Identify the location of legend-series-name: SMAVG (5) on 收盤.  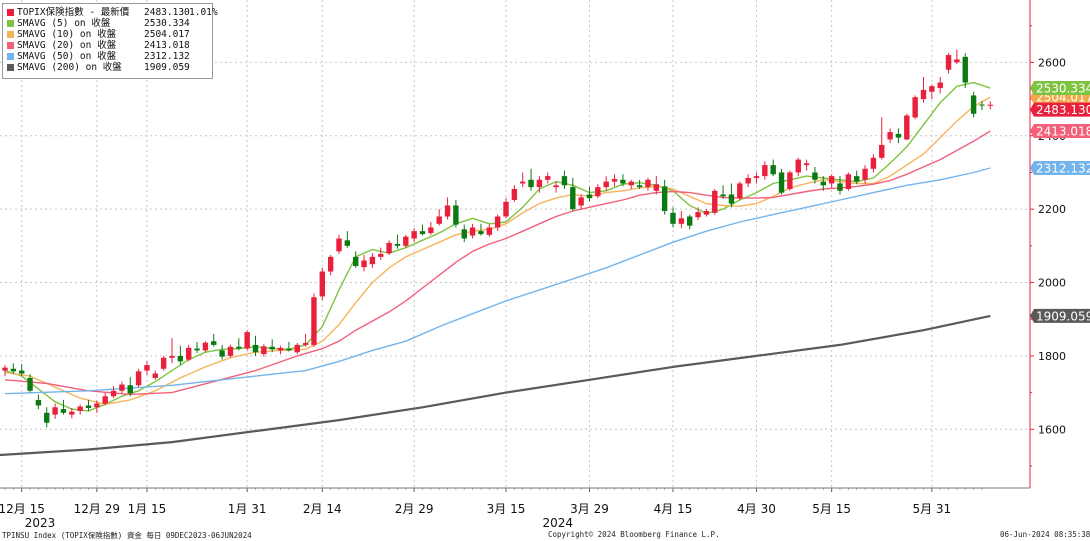
(64, 23).